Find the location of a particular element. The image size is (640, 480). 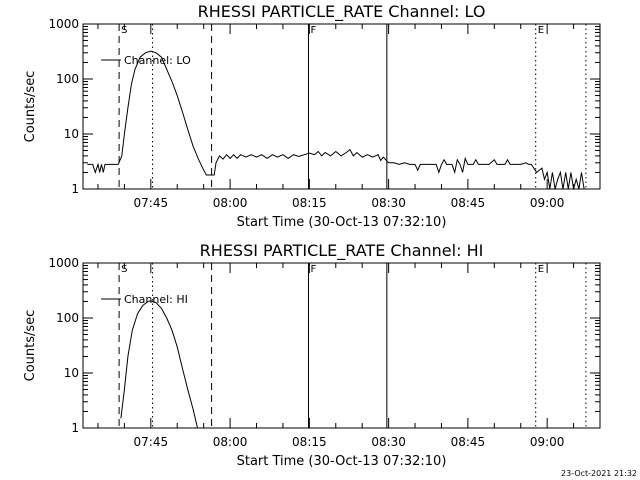

chart-title: RHESSI PARTICLE_RATE Channel: HI is located at coordinates (342, 251).